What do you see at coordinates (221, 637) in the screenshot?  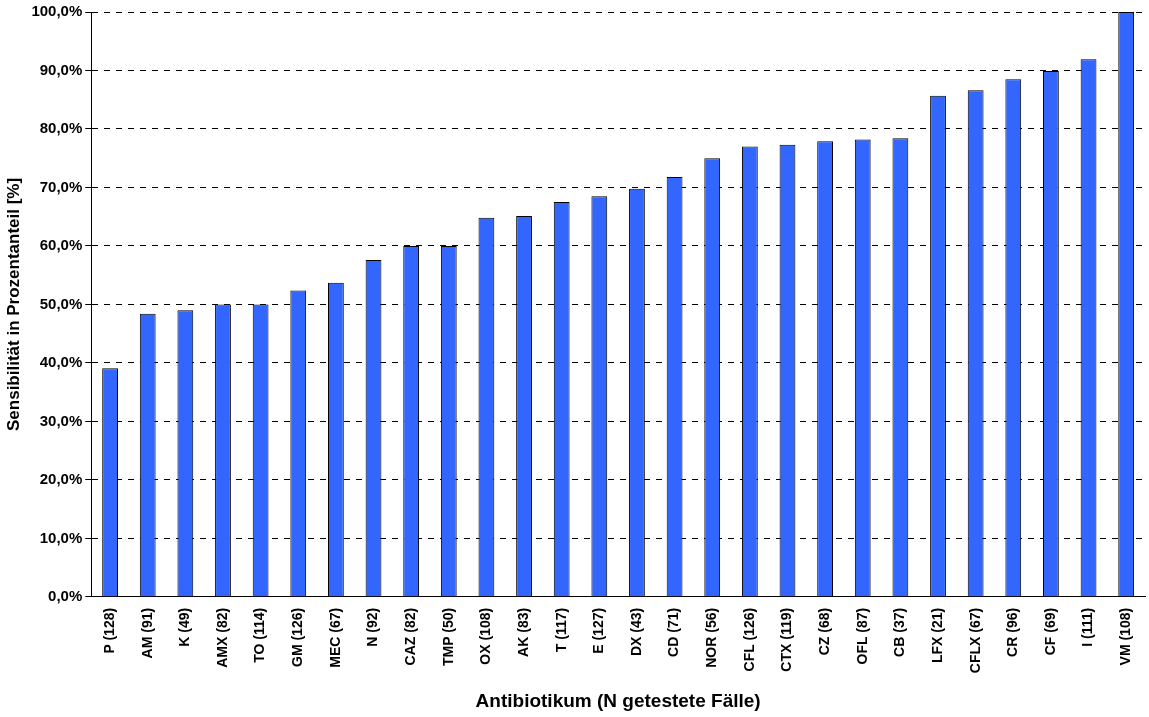 I see `x-tick-label: AMX (82)` at bounding box center [221, 637].